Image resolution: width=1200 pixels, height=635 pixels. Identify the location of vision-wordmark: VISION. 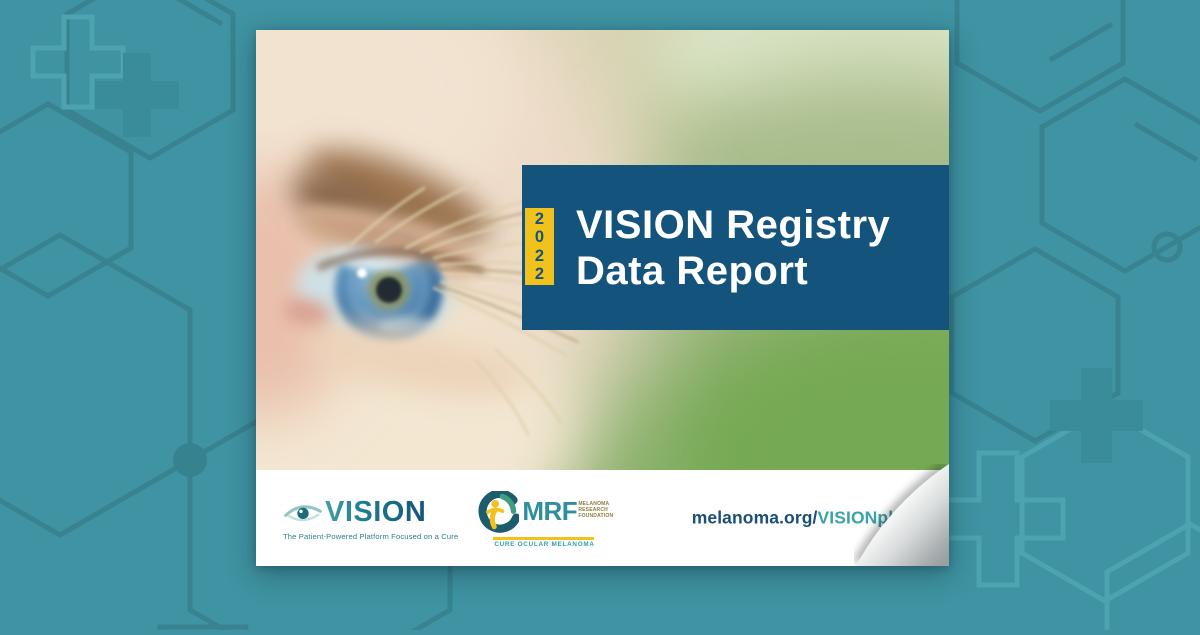
(376, 511).